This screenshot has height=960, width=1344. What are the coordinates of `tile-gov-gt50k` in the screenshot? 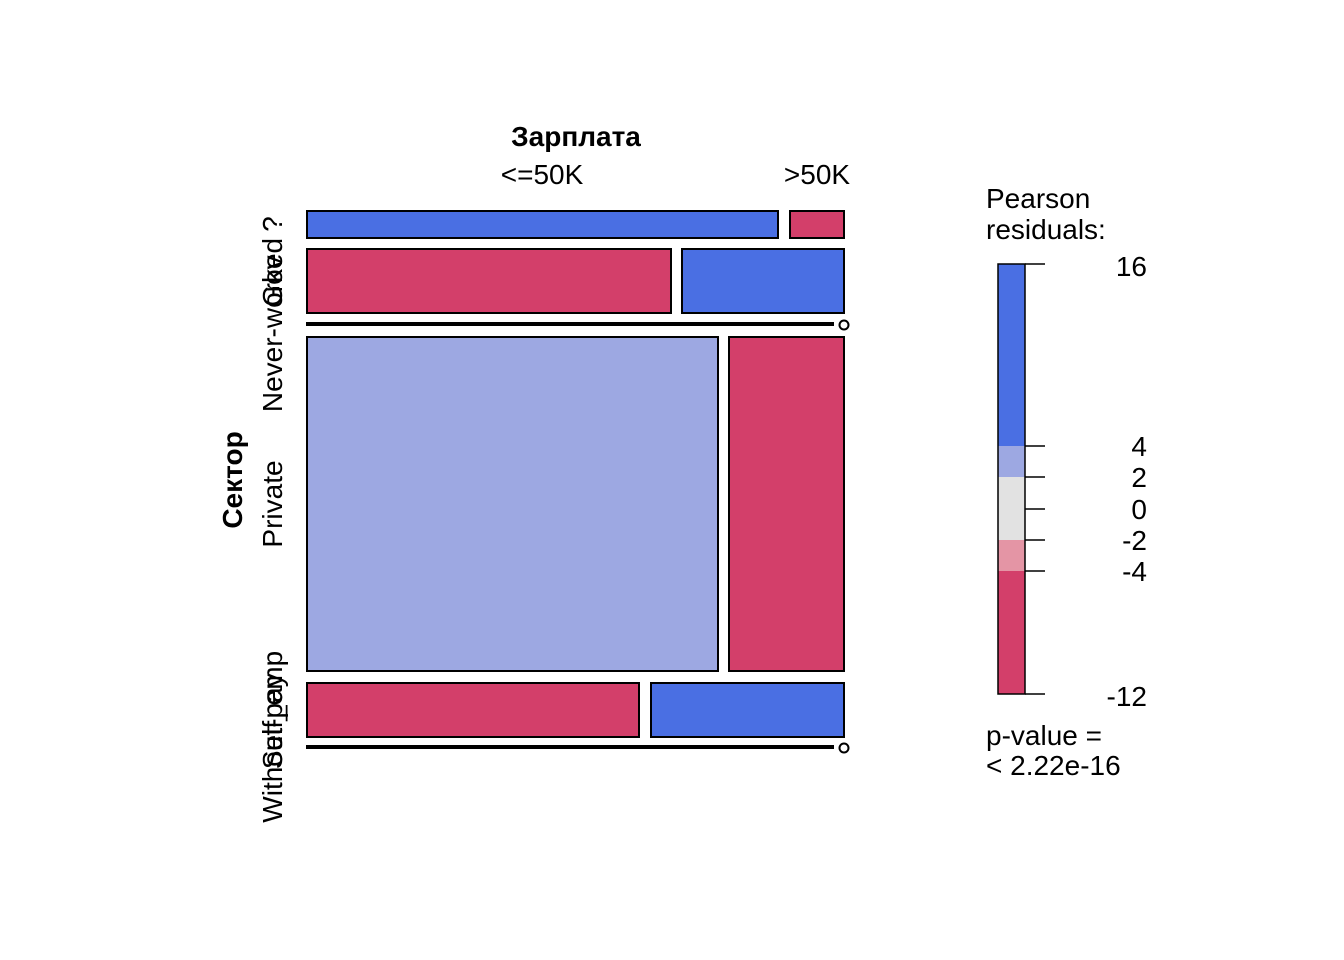 It's located at (763, 281).